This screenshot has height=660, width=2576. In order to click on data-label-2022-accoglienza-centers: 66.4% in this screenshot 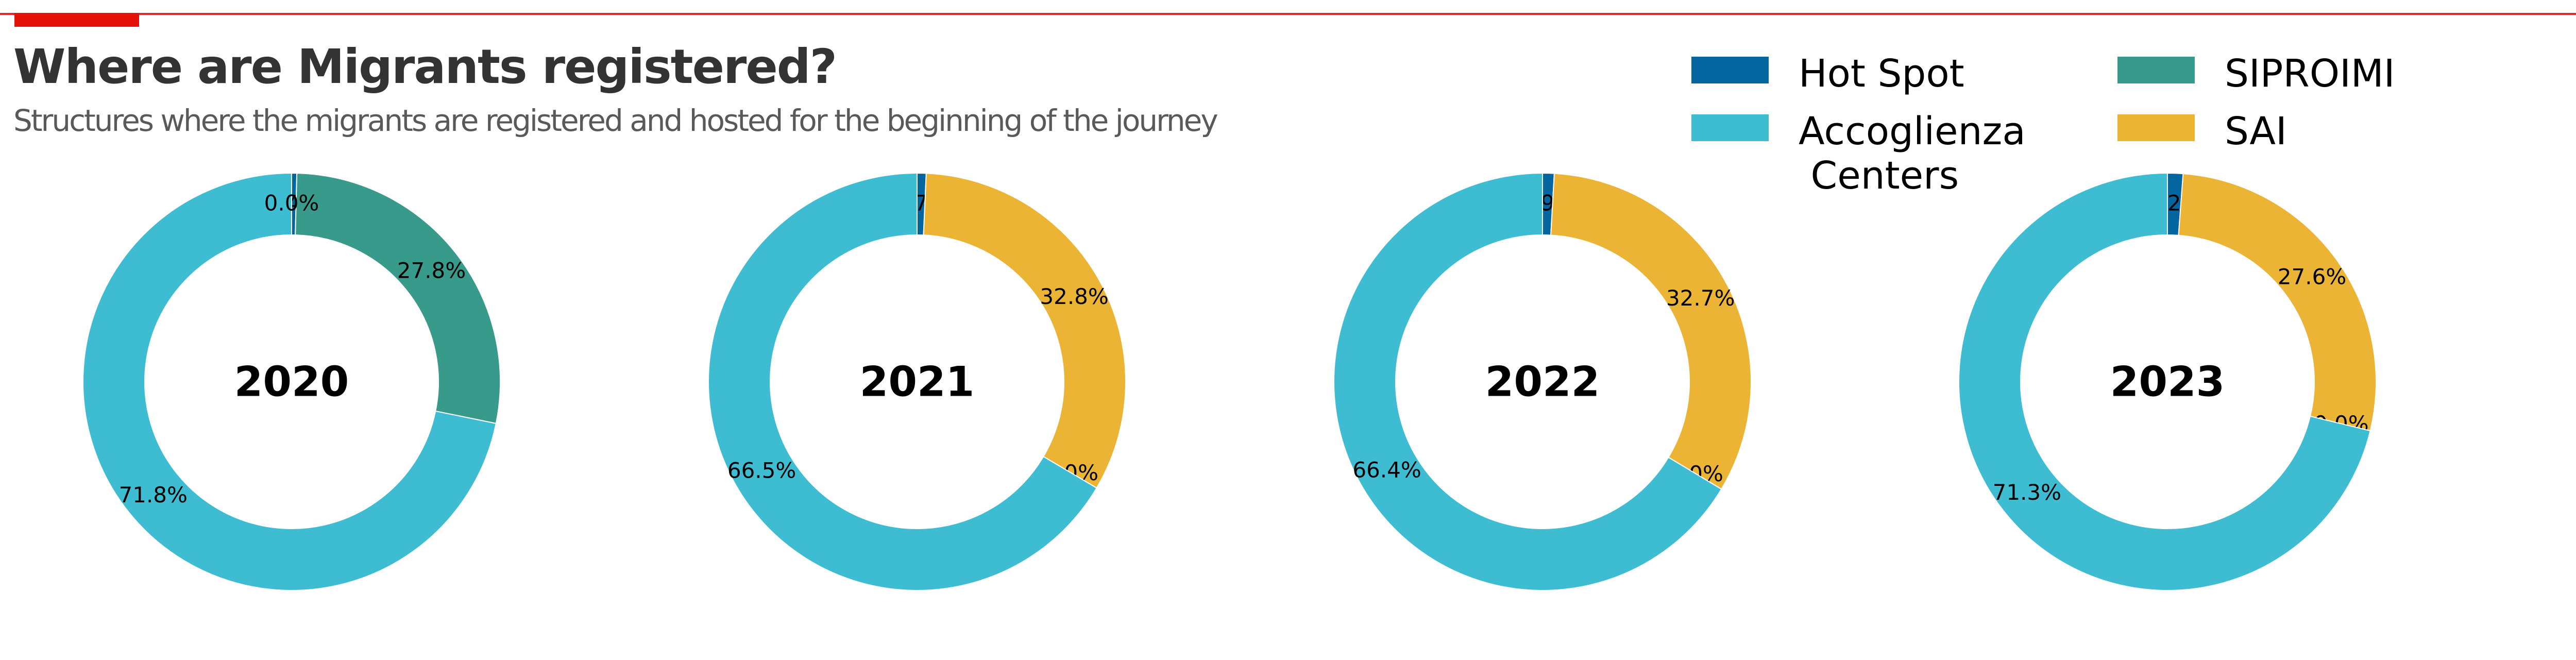, I will do `click(1386, 469)`.